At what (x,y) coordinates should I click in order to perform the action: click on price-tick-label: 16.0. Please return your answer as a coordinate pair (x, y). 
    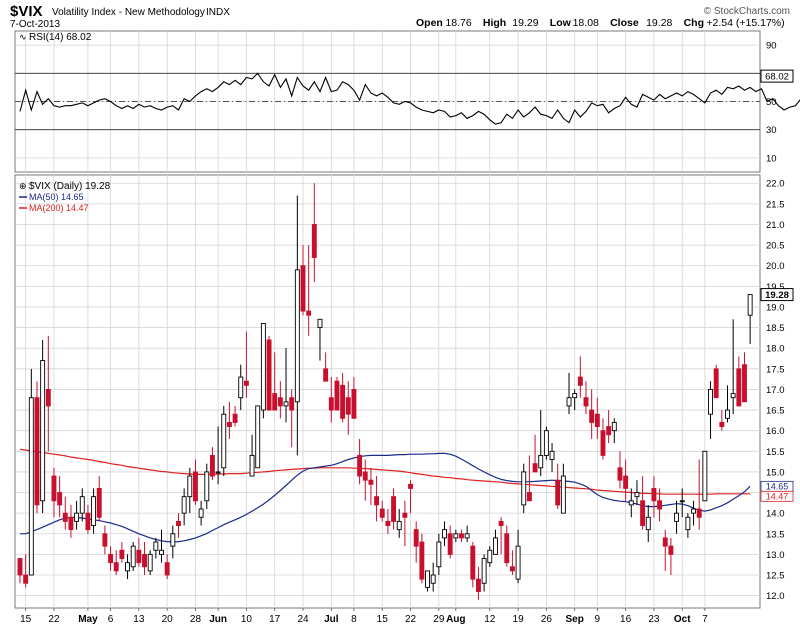
    Looking at the image, I should click on (775, 431).